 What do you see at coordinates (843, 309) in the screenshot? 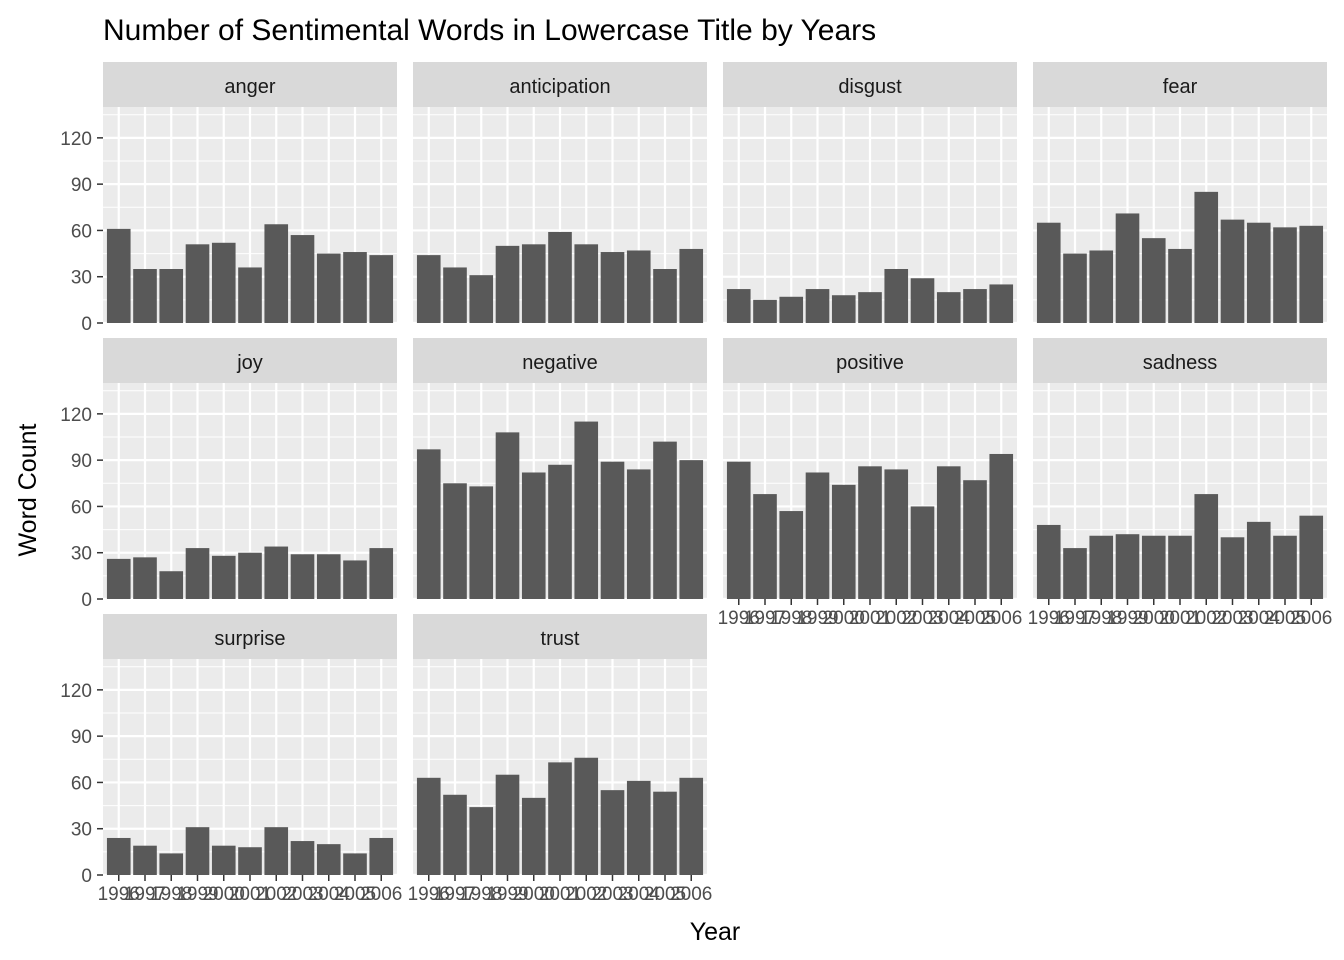
I see `bar-disgust-2000` at bounding box center [843, 309].